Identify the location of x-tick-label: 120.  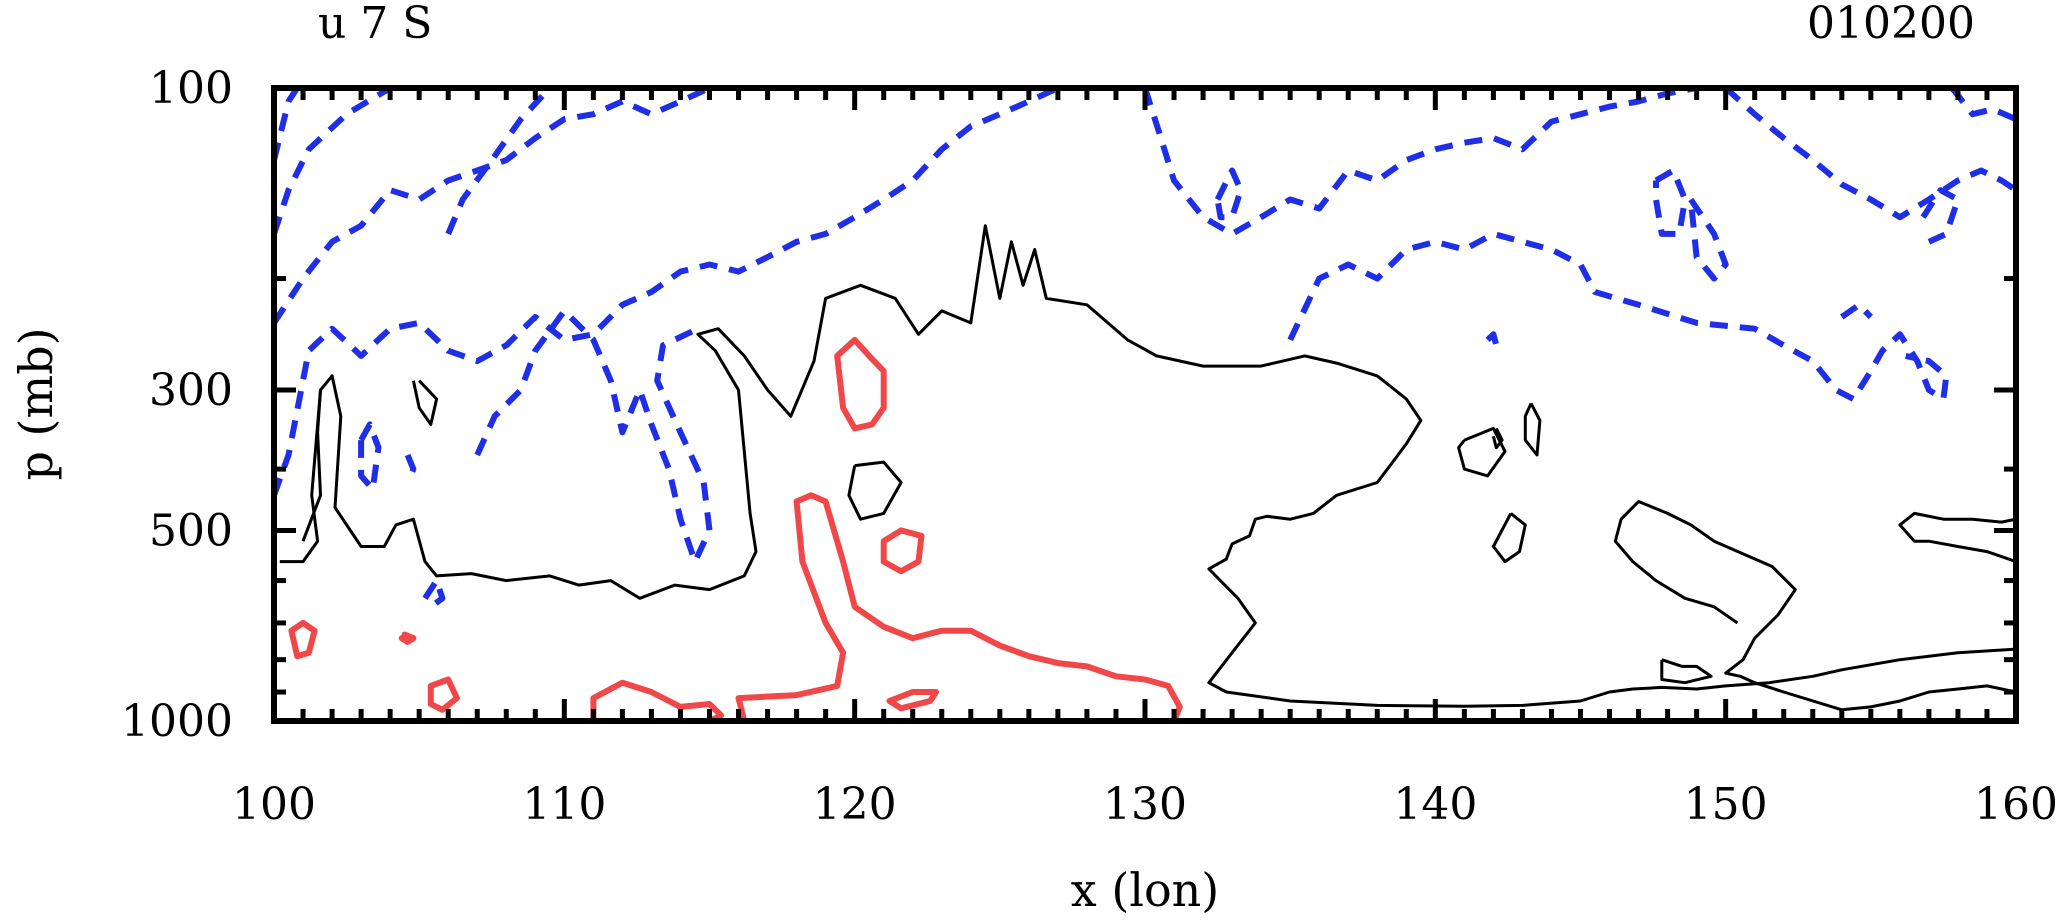
(855, 804).